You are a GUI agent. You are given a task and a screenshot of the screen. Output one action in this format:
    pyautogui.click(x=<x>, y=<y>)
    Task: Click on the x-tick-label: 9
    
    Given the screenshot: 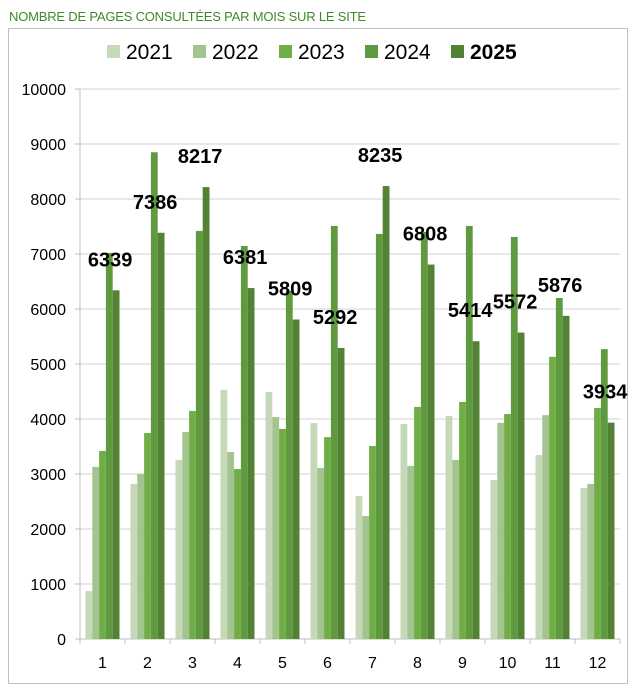 What is the action you would take?
    pyautogui.click(x=462, y=663)
    